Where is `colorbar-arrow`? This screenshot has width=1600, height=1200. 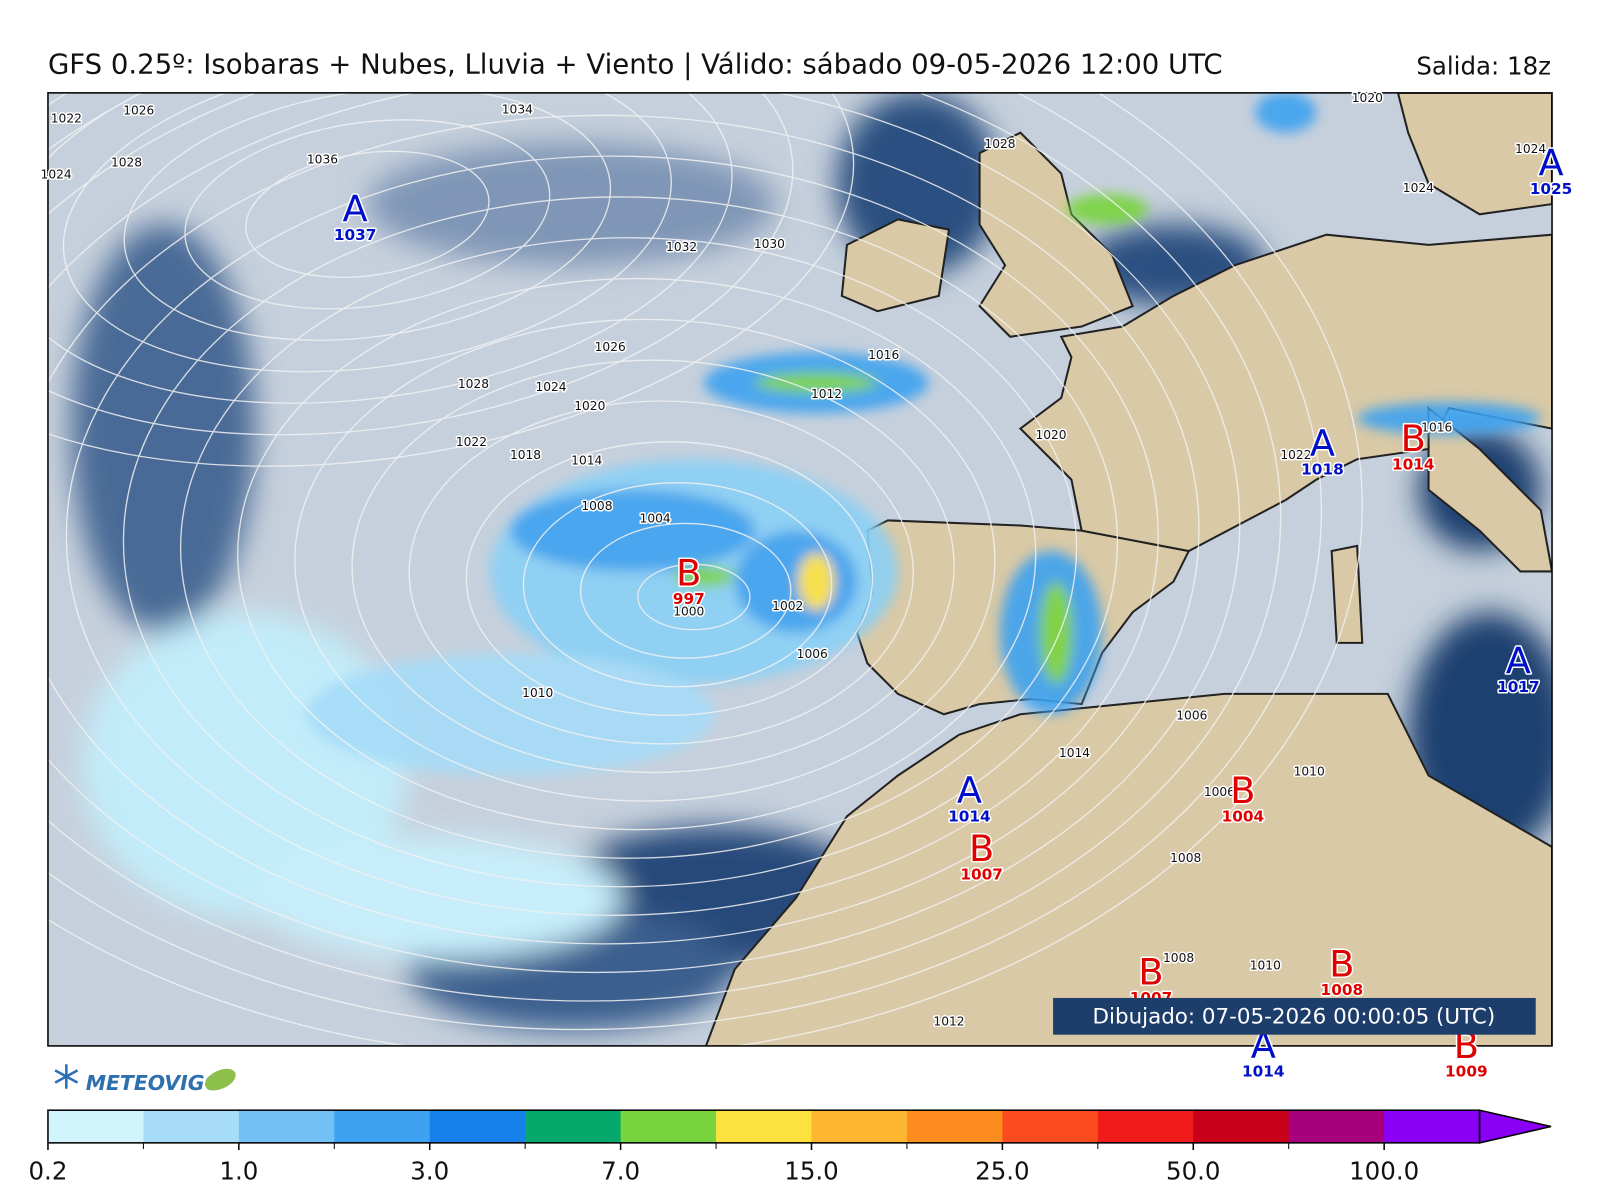 colorbar-arrow is located at coordinates (1515, 1126).